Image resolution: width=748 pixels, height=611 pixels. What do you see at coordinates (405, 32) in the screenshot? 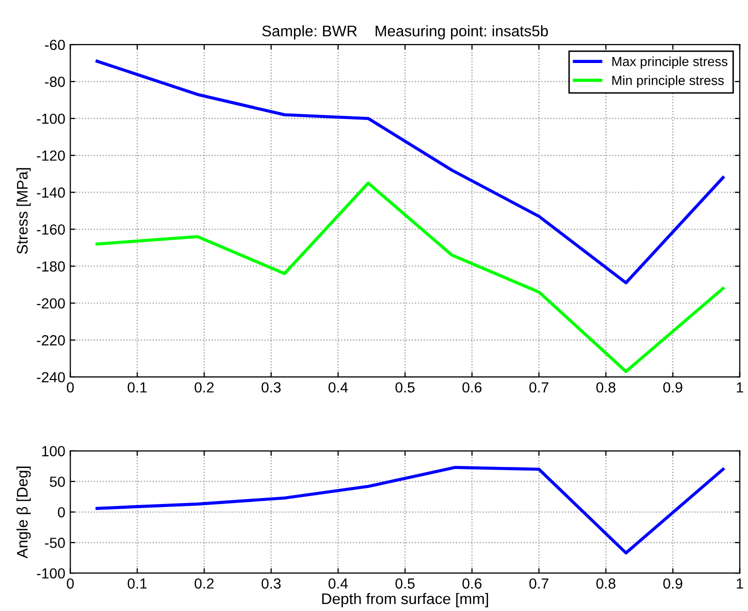
I see `chart-title: Sample: BWR Measuring point: insats5b` at bounding box center [405, 32].